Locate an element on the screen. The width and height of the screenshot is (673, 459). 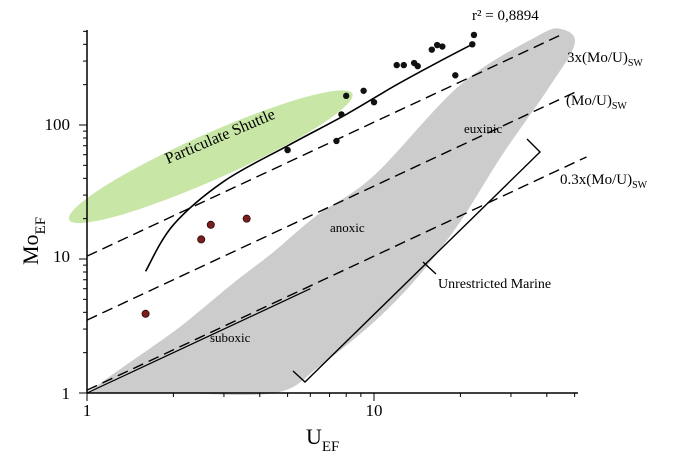
y-axis-title-main: Mo is located at coordinates (30, 249).